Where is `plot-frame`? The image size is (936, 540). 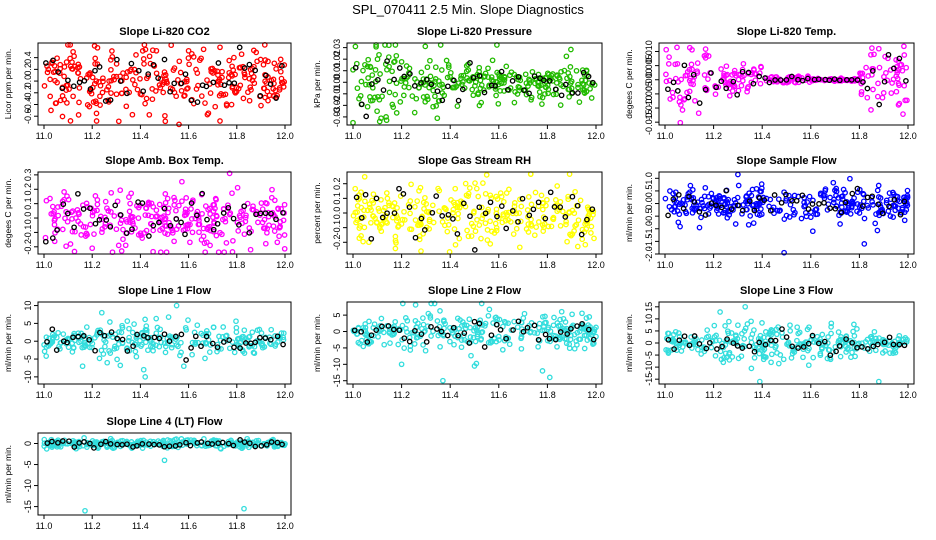 plot-frame is located at coordinates (164, 213).